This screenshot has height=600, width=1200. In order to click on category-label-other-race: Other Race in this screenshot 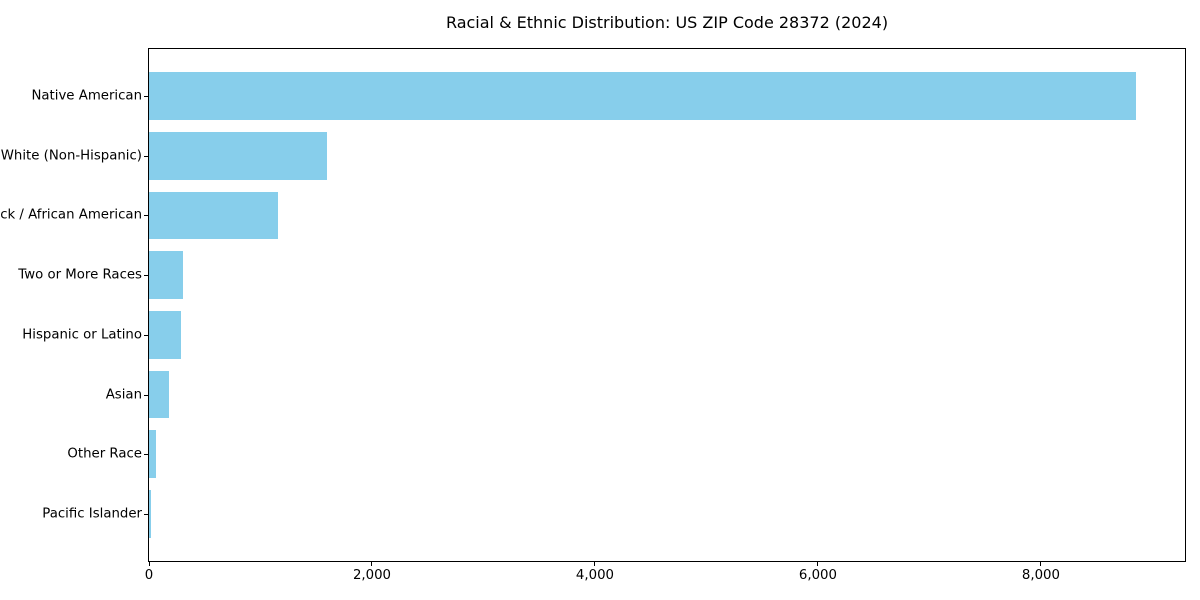, I will do `click(104, 454)`.